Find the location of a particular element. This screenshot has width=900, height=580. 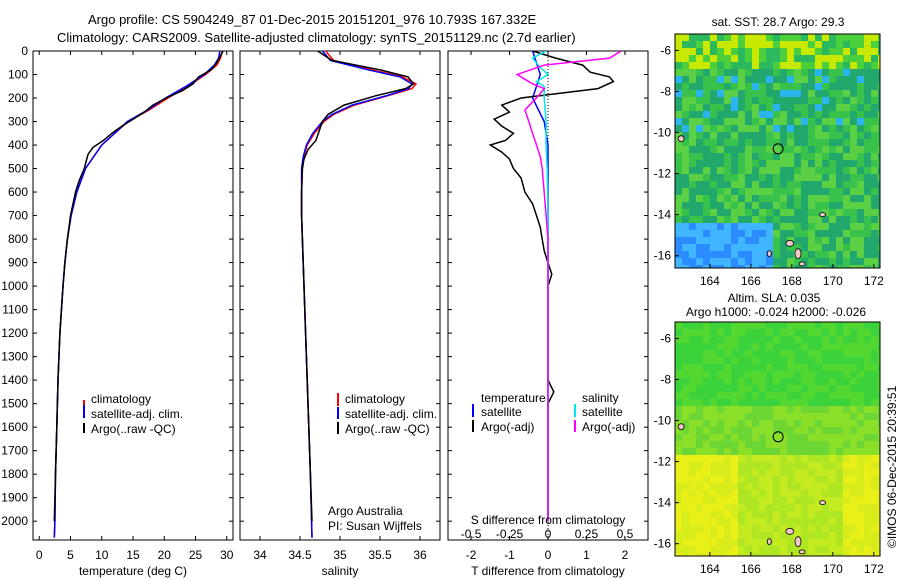

island is located at coordinates (822, 503).